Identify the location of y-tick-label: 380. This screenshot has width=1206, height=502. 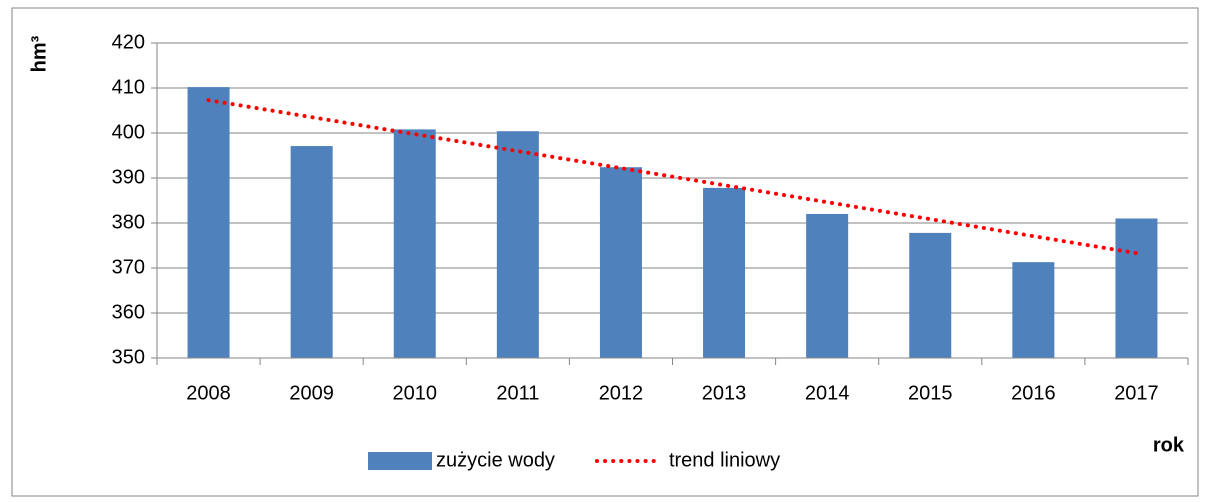
(128, 222).